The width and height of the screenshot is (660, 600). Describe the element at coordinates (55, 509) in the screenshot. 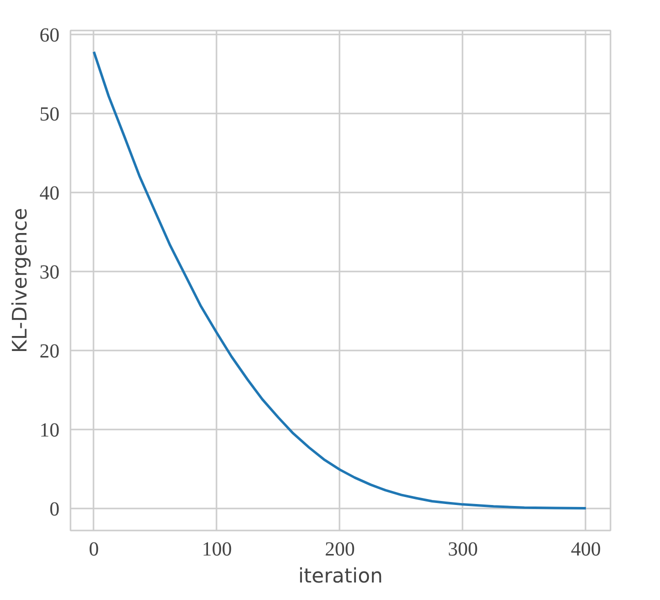

I see `y-tick-label: 0` at that location.